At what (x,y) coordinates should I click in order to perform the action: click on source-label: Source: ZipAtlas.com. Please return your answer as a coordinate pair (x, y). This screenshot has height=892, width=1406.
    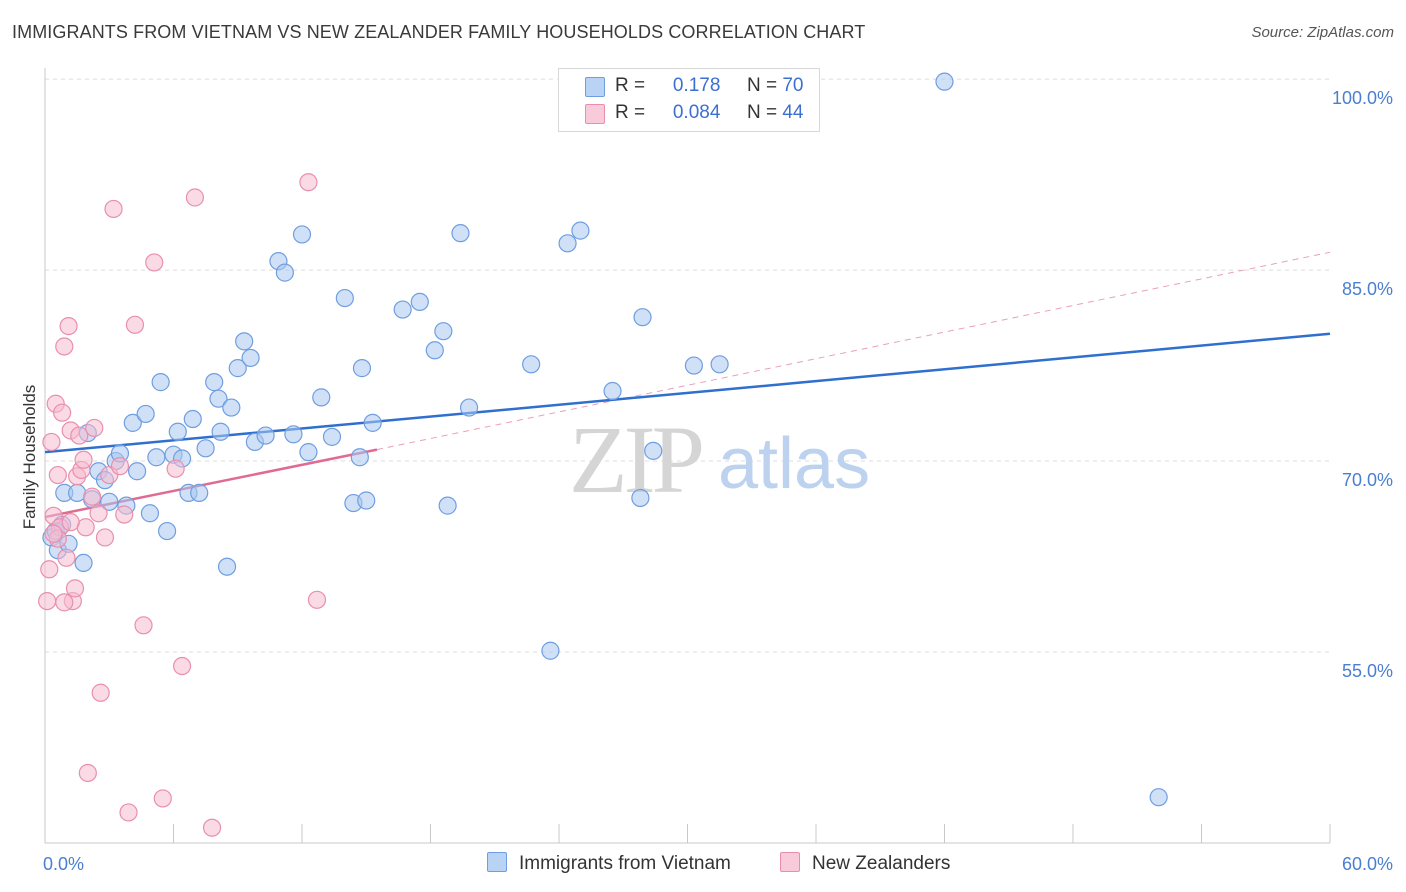
    Looking at the image, I should click on (1322, 32).